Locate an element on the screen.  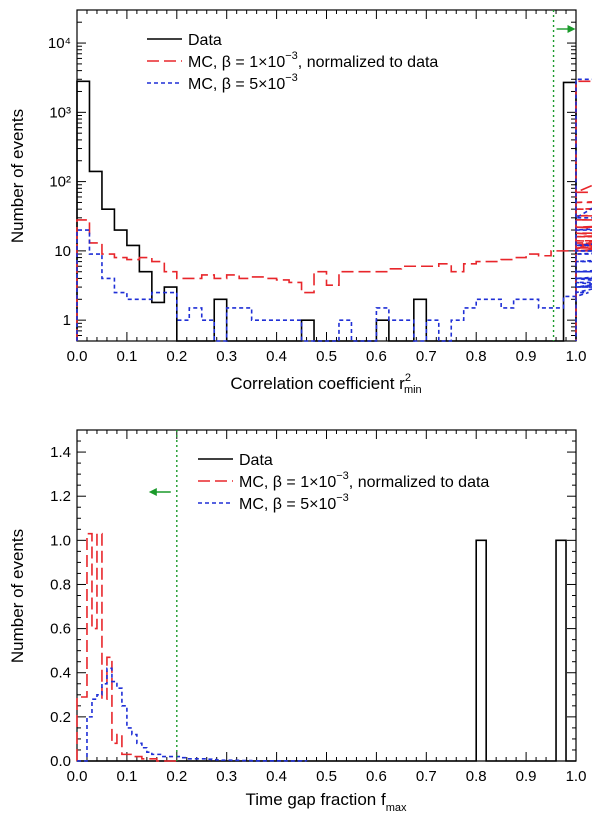
y-tick-label: 0.4 is located at coordinates (60, 673).